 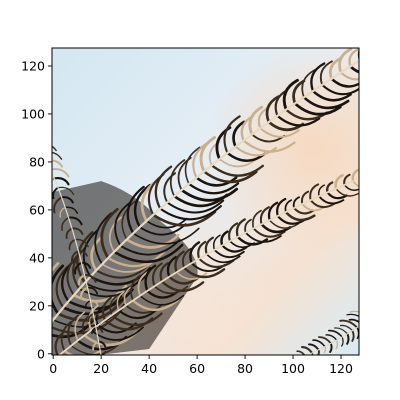 What do you see at coordinates (149, 368) in the screenshot?
I see `x-tick-label: 40` at bounding box center [149, 368].